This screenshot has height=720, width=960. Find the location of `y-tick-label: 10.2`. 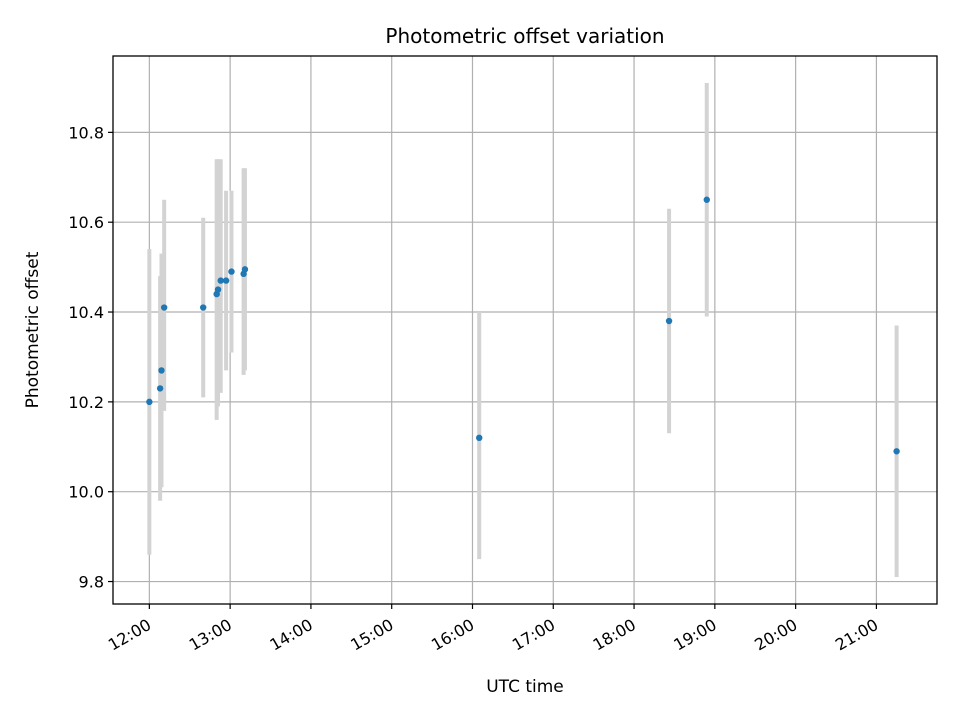

y-tick-label: 10.2 is located at coordinates (86, 402).